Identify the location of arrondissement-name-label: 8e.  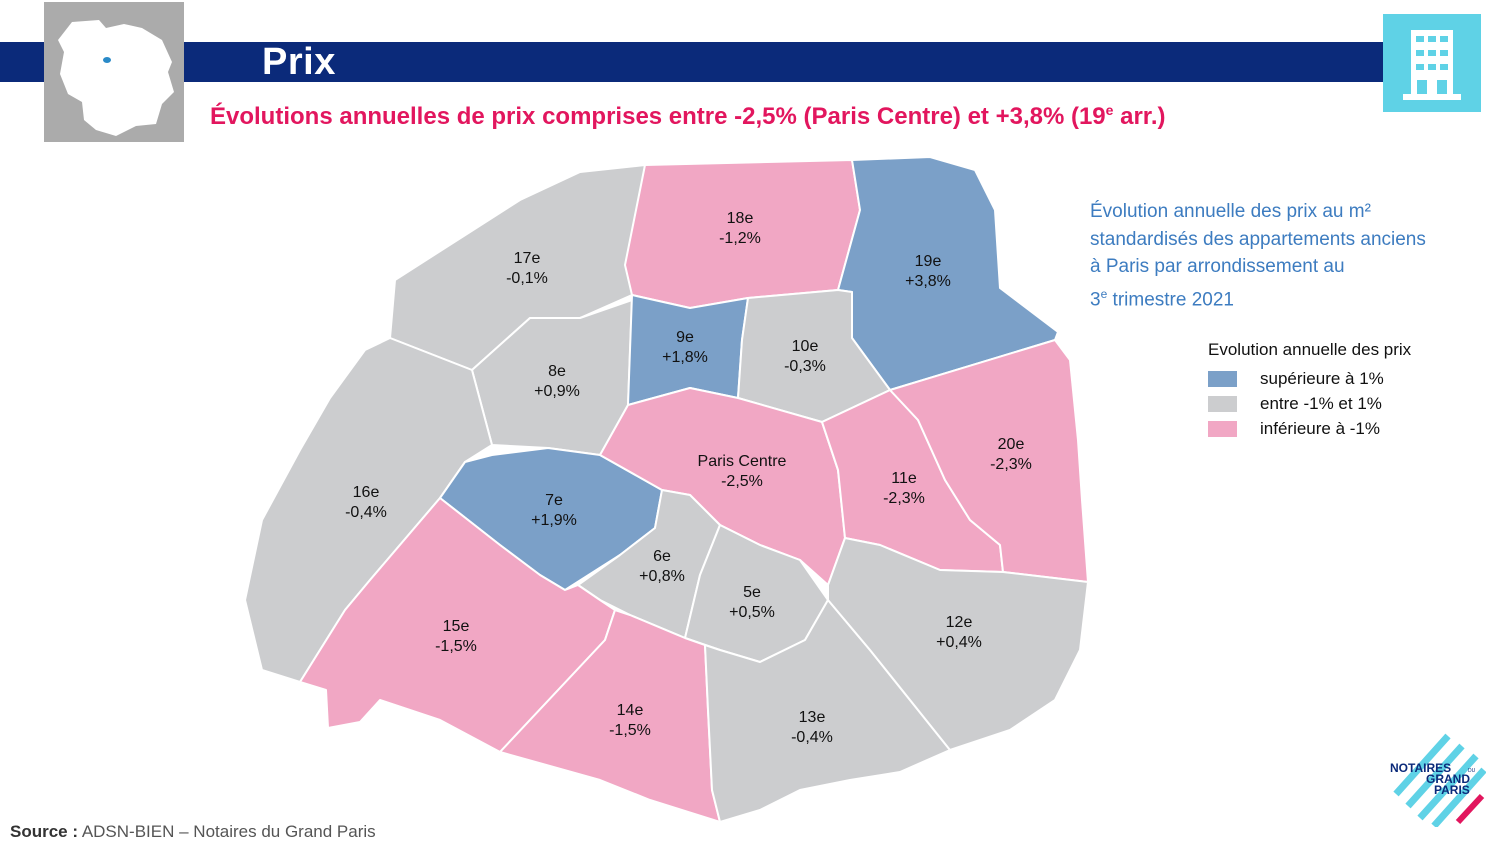
(557, 371).